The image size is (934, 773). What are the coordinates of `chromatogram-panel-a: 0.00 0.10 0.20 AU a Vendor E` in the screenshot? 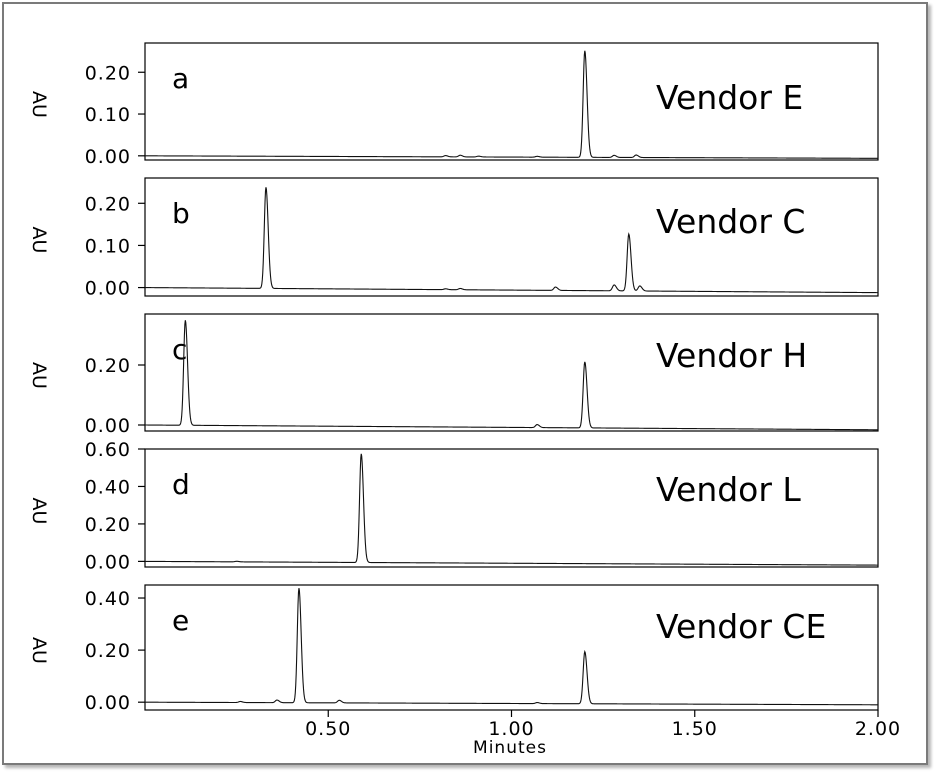 It's located at (453, 105).